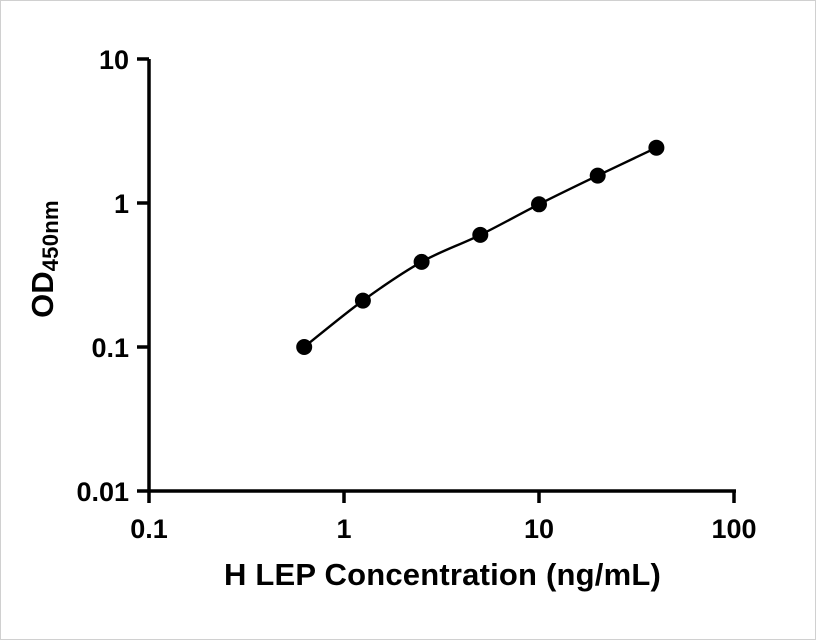 The image size is (816, 640). I want to click on x-tick-label: 10, so click(539, 529).